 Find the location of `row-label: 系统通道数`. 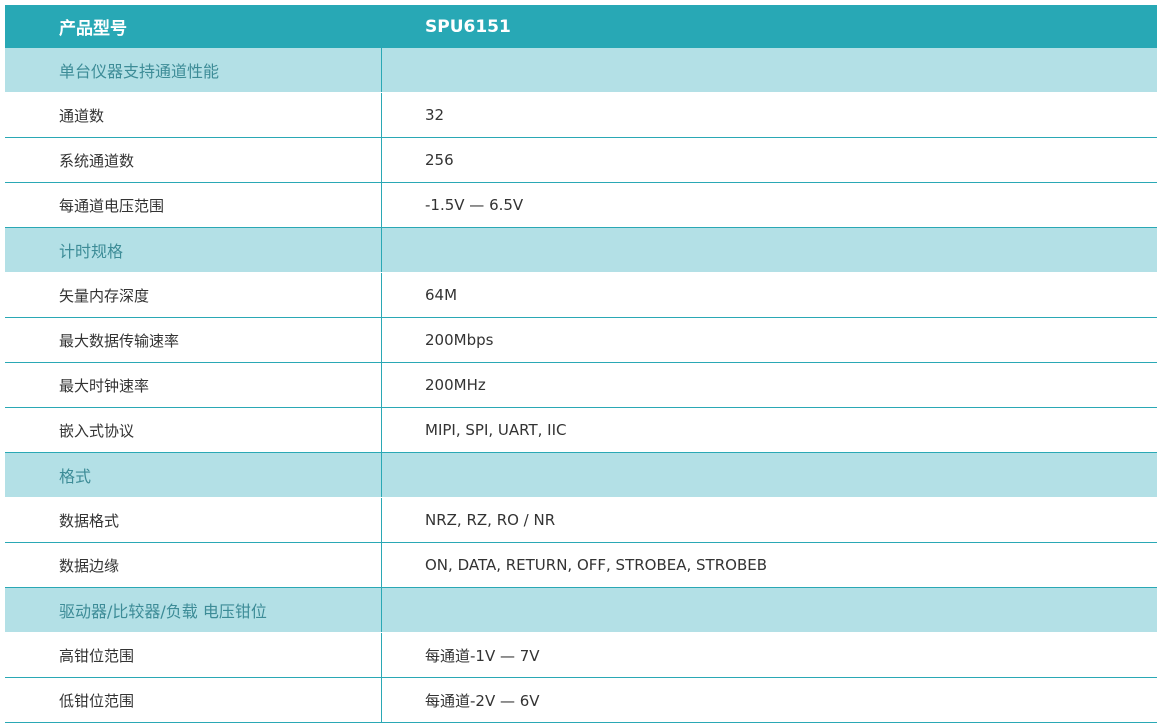

row-label: 系统通道数 is located at coordinates (193, 160).